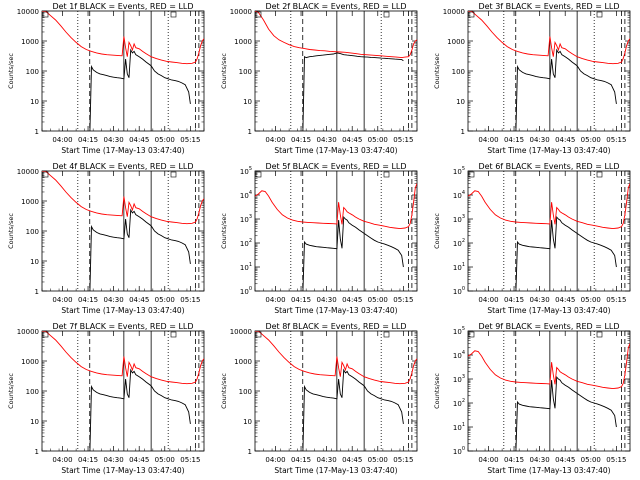 The image size is (640, 480). I want to click on chart-title: Det 8f BLACK = Events, RED = LLD, so click(335, 326).